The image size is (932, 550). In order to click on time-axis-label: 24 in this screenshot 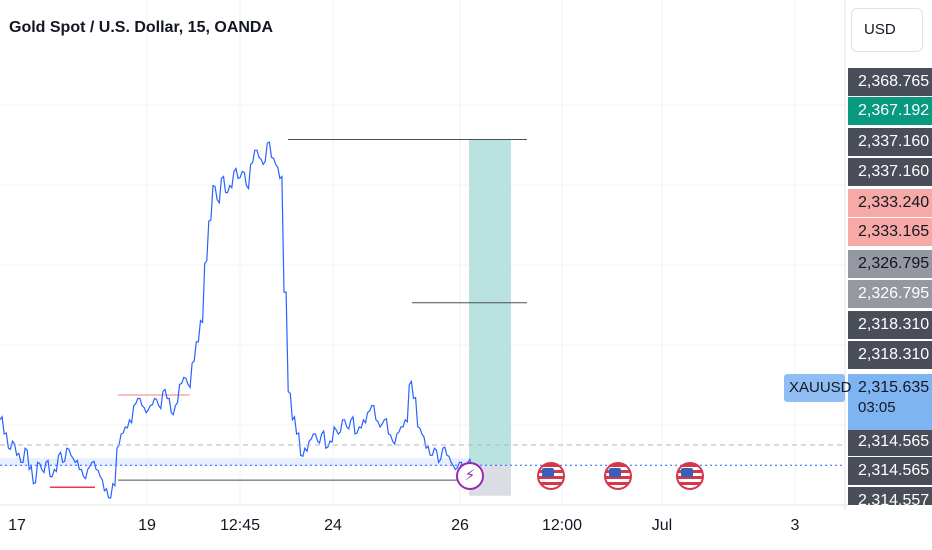, I will do `click(333, 525)`.